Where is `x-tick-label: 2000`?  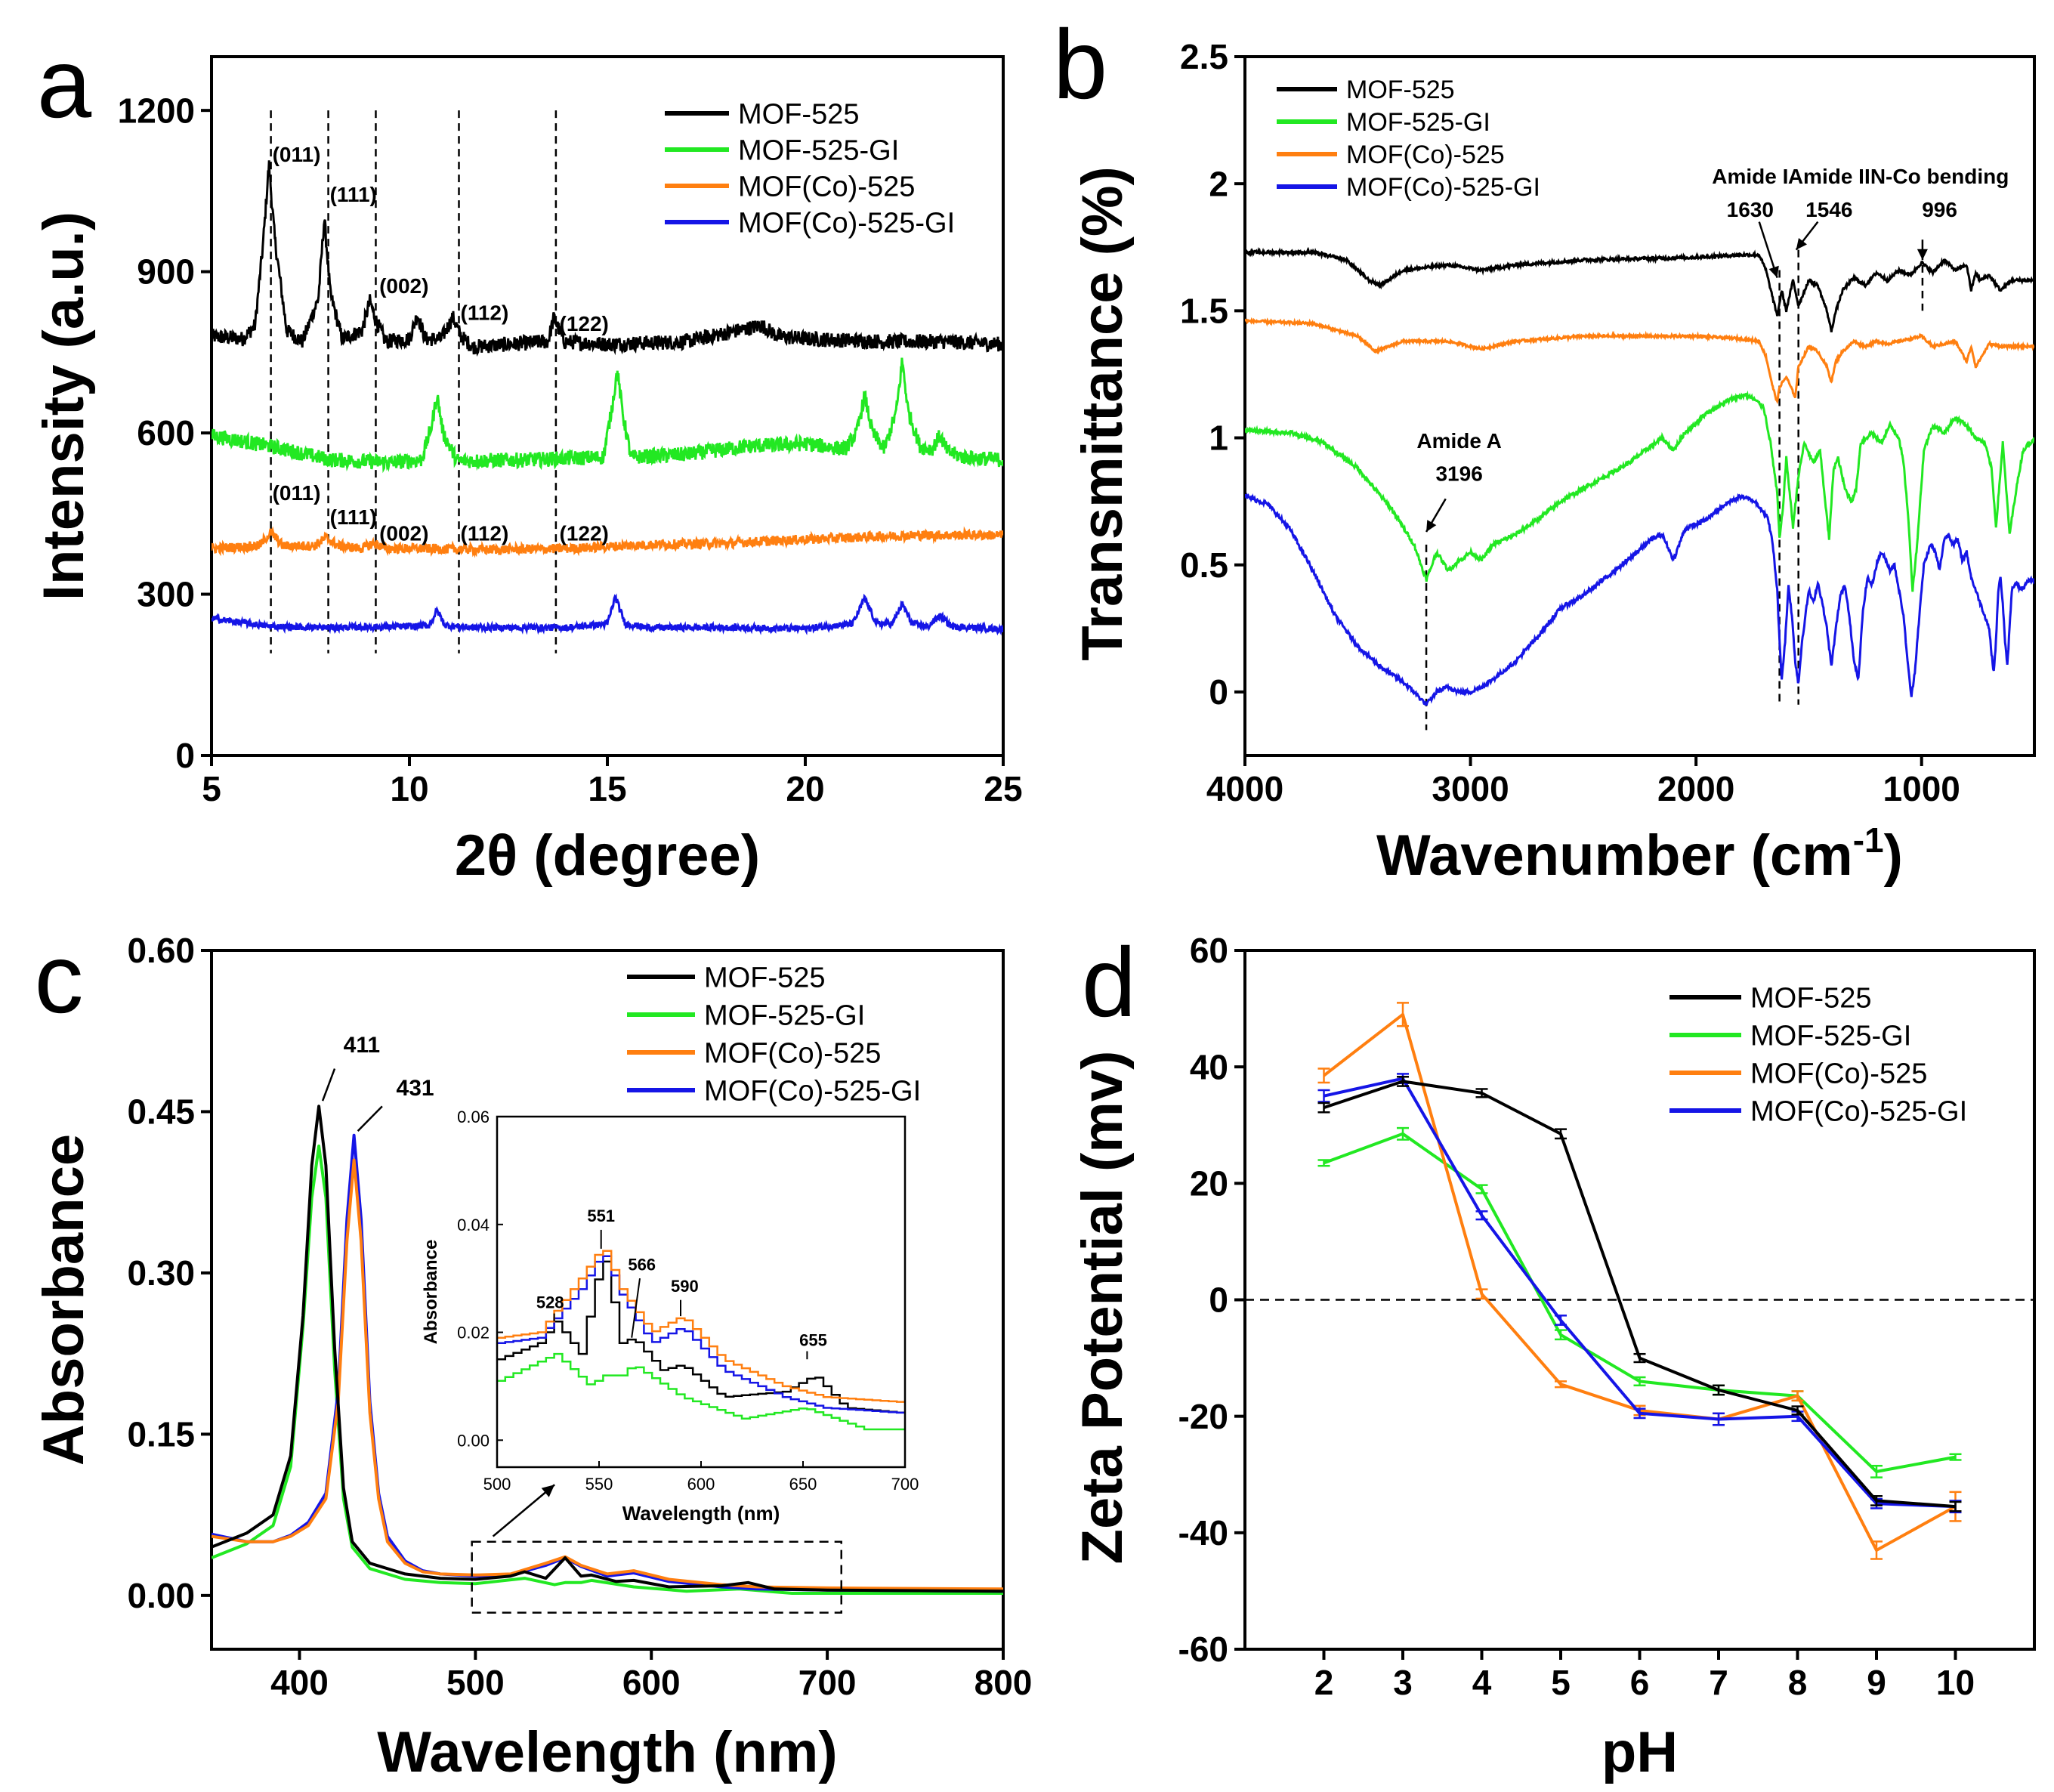 x-tick-label: 2000 is located at coordinates (1695, 788).